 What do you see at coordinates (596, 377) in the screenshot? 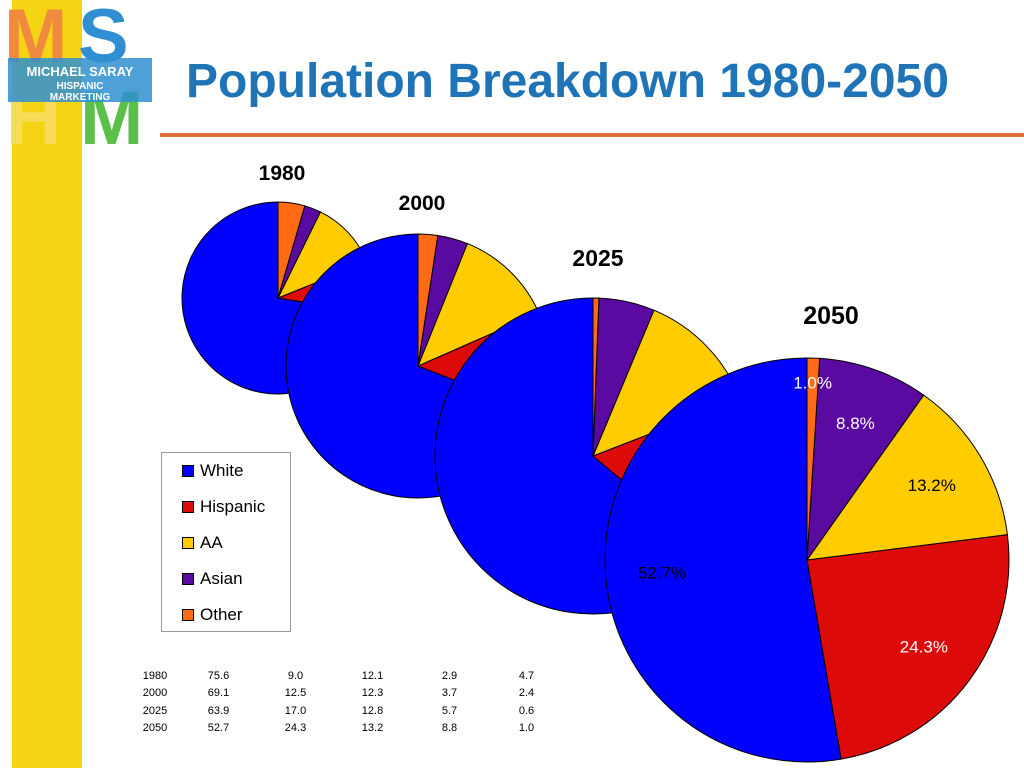
I see `pie-slice-2025-other` at bounding box center [596, 377].